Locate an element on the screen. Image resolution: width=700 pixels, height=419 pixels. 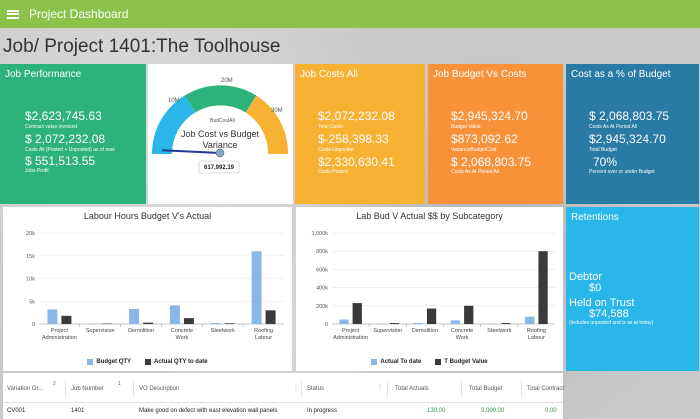
legend-item: Actual To date is located at coordinates (396, 362).